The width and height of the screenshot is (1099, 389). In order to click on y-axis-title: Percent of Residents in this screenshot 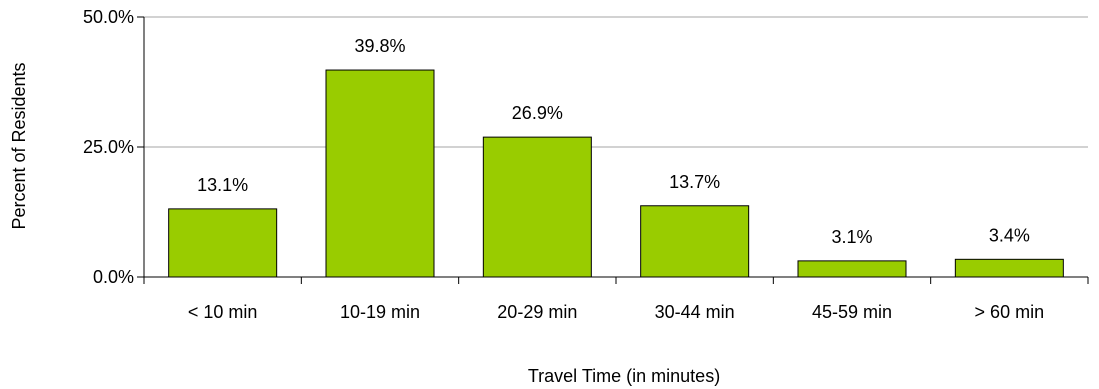, I will do `click(19, 145)`.